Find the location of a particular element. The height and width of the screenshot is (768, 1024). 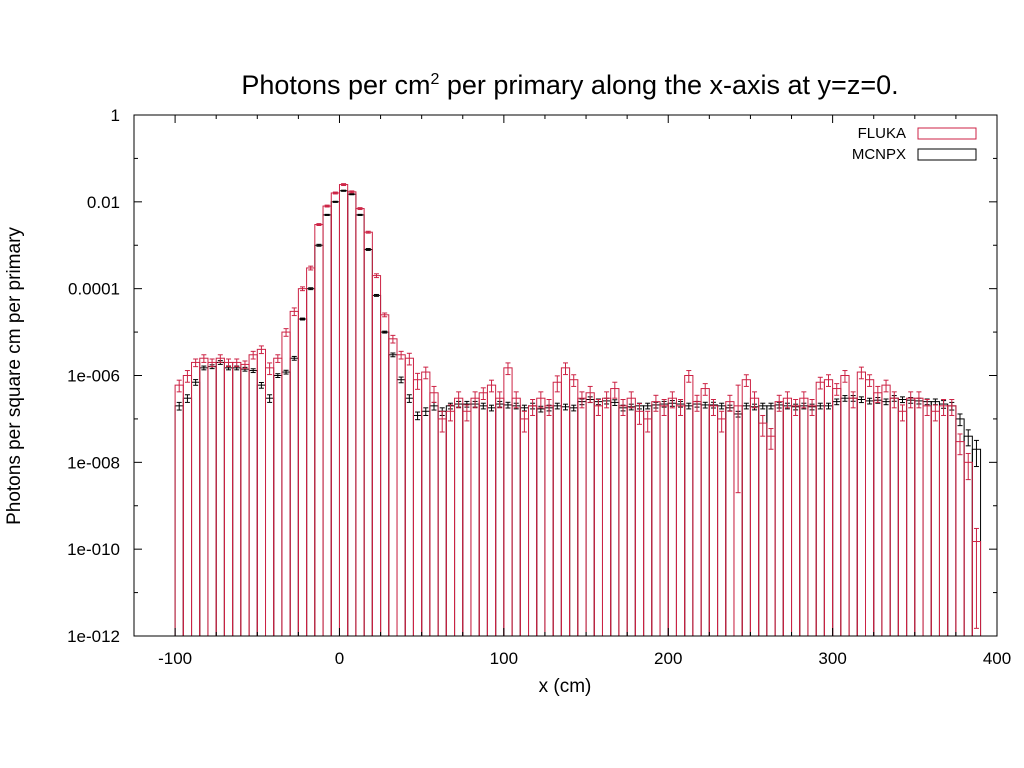

y-tick-label: 0.0001 is located at coordinates (94, 289).